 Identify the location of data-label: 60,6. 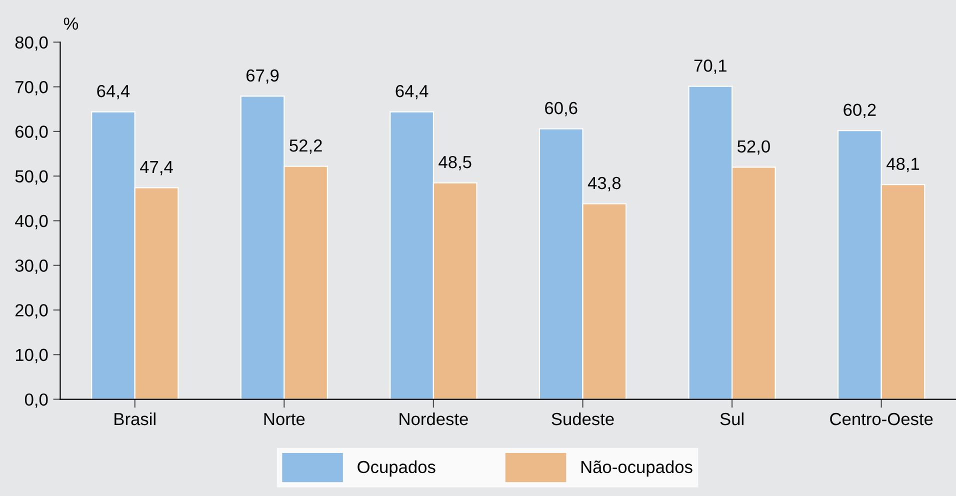
(561, 109).